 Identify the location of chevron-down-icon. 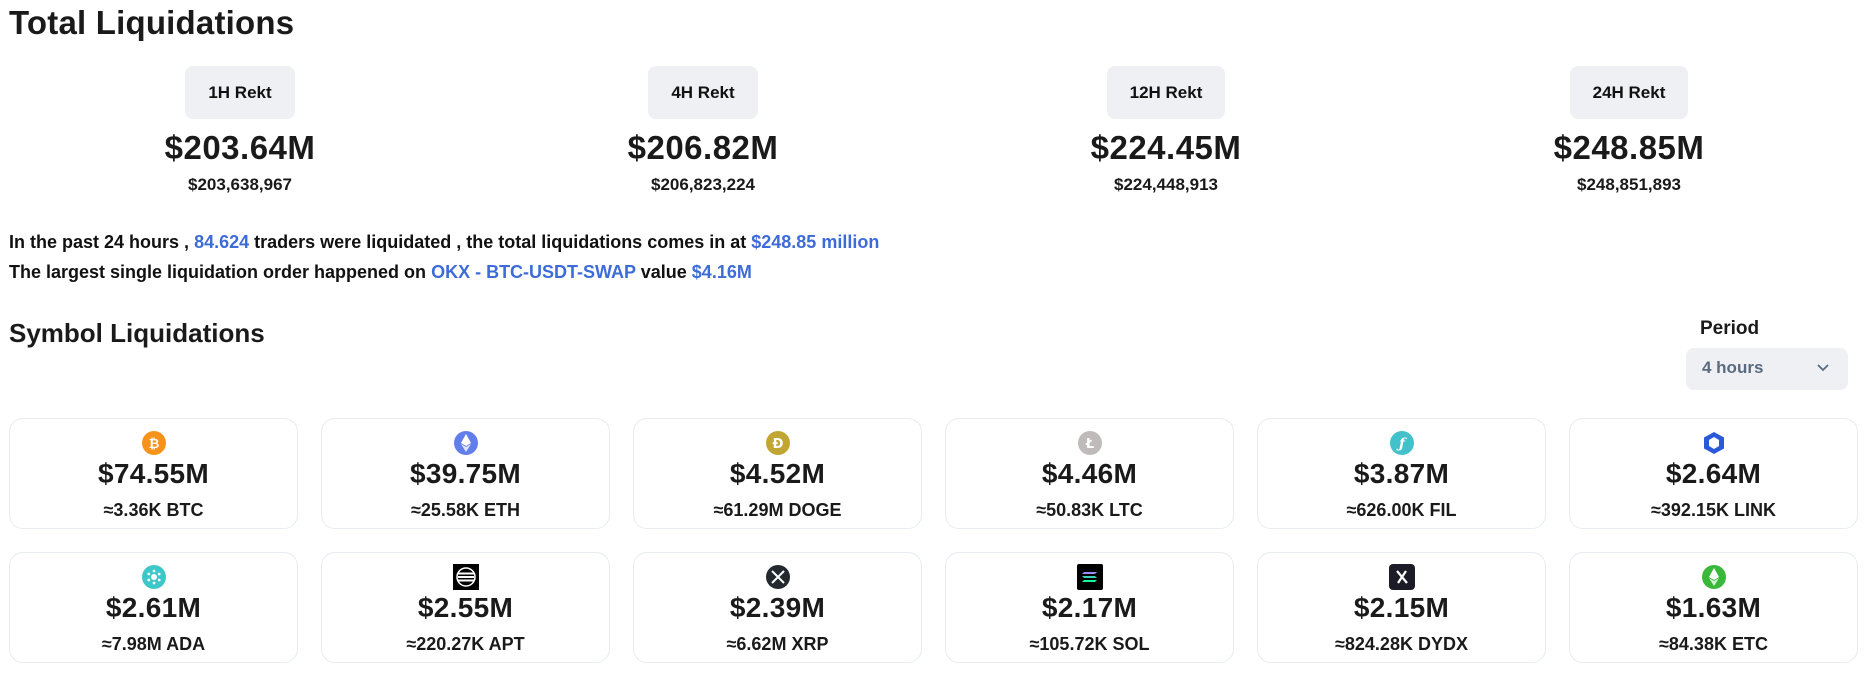
(1823, 369).